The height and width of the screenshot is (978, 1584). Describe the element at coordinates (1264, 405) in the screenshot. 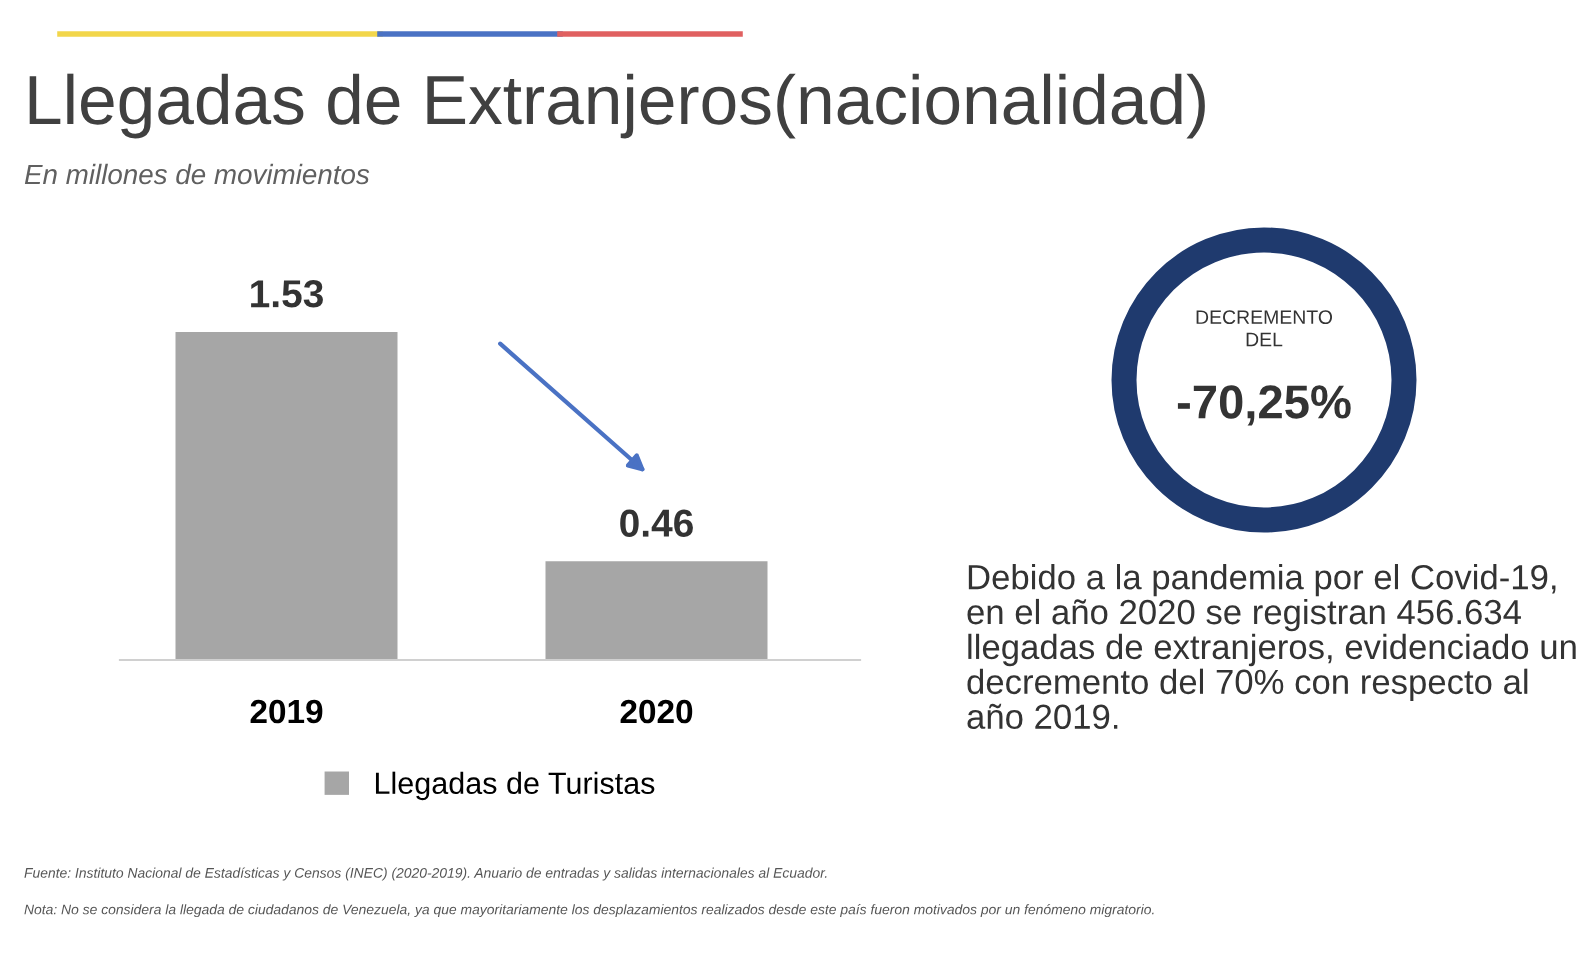

I see `text: -70,25%` at that location.